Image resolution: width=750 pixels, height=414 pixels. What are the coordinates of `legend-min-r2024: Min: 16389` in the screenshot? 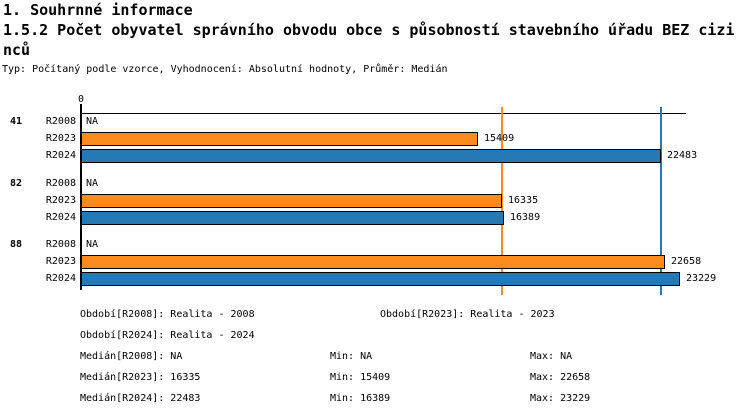 It's located at (360, 398).